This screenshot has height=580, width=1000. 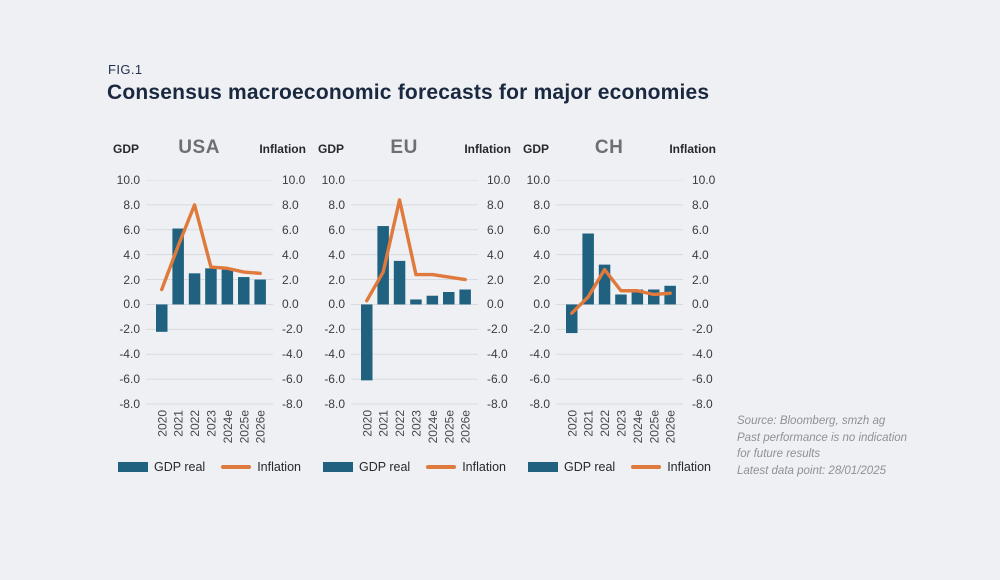 I want to click on source-line: Source: Bloomberg, smzh ag, so click(x=811, y=421).